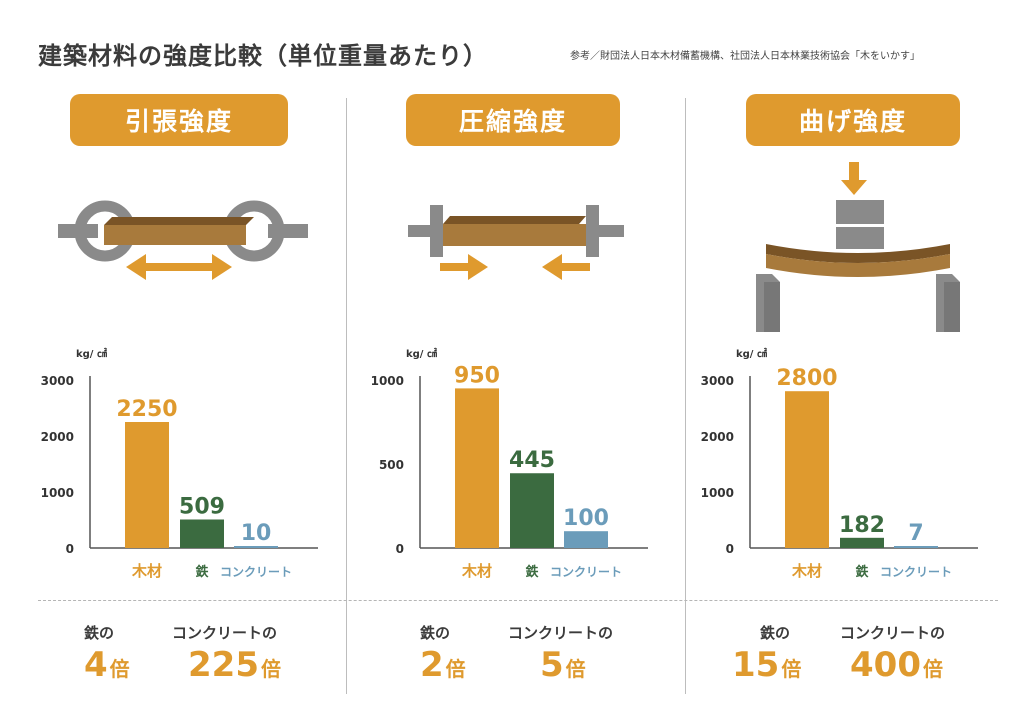 This screenshot has width=1024, height=724. I want to click on y-tick-label: 500, so click(391, 465).